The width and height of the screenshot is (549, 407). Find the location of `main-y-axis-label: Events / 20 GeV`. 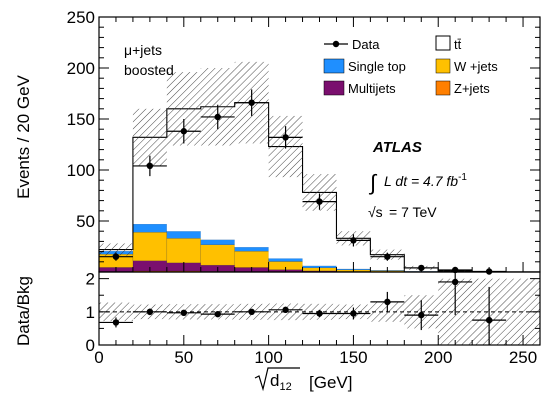

main-y-axis-label: Events / 20 GeV is located at coordinates (23, 136).